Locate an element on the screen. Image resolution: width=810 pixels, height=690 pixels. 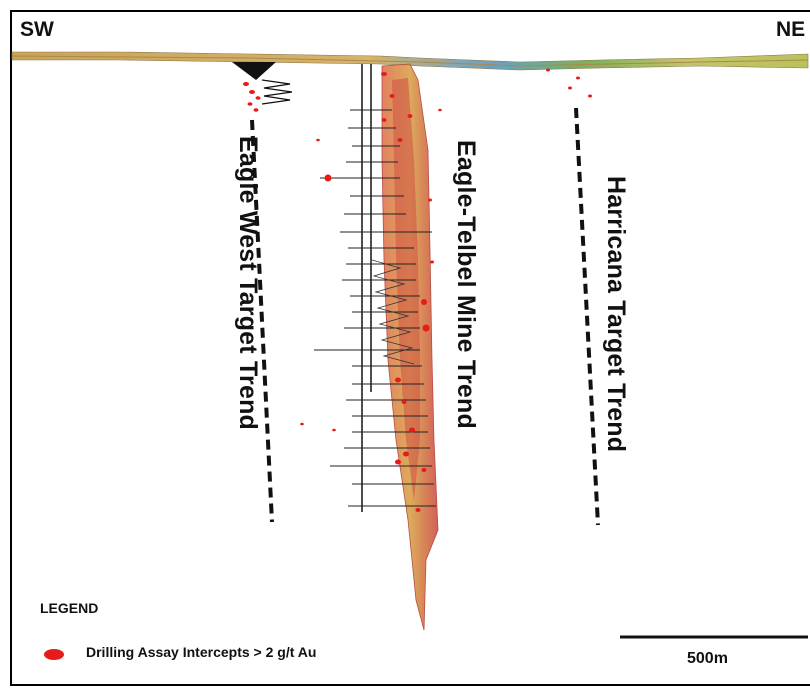
pit-ramp is located at coordinates (277, 92).